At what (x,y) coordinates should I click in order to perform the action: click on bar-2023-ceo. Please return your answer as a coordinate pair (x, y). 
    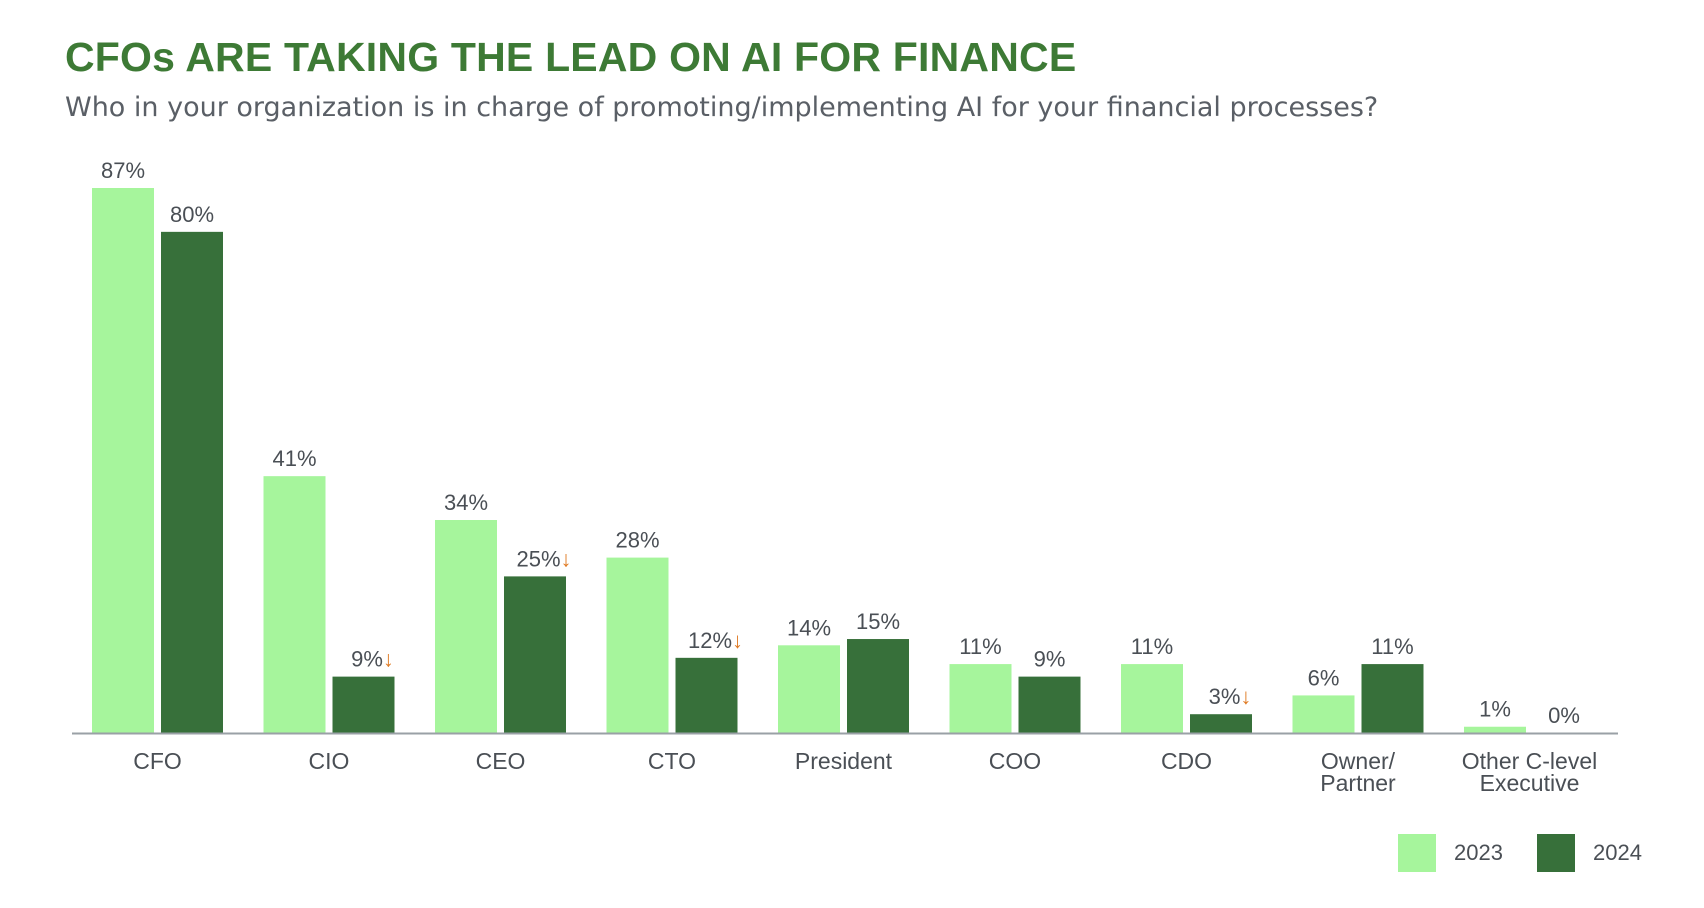
    Looking at the image, I should click on (466, 626).